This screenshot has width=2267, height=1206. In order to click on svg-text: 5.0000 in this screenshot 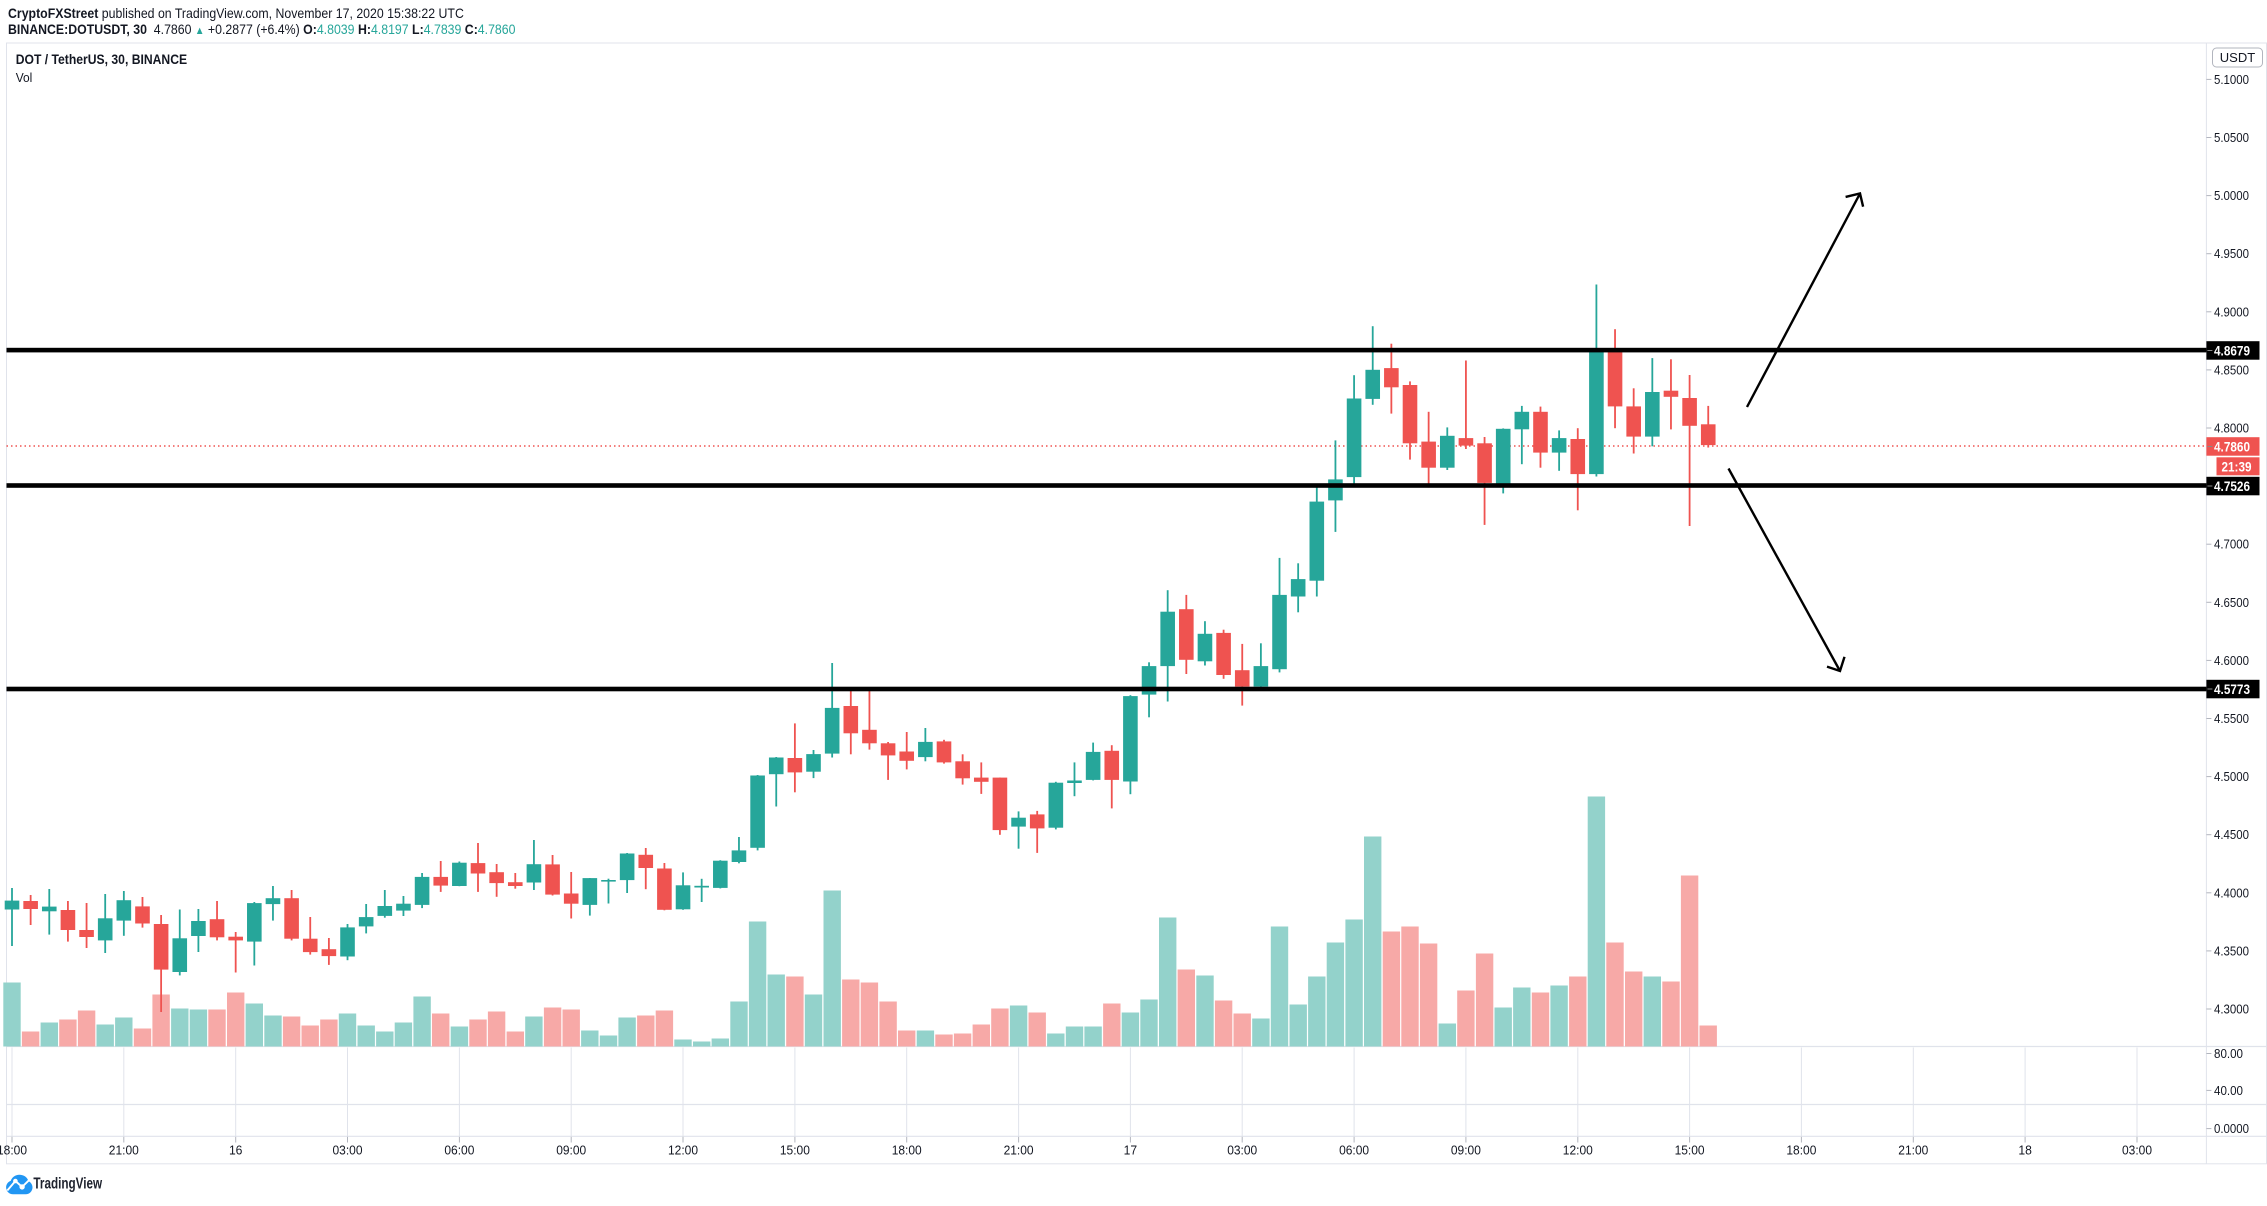, I will do `click(2231, 195)`.